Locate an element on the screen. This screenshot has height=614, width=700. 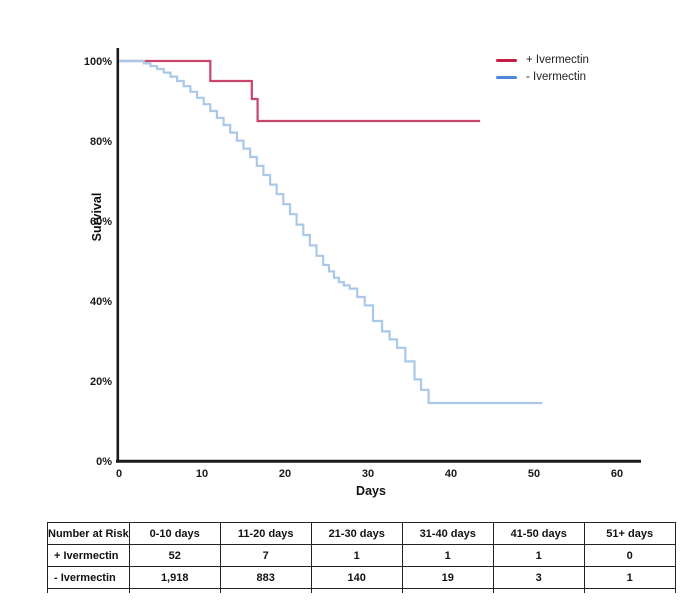
row-label: - Ivermectin is located at coordinates (88, 577).